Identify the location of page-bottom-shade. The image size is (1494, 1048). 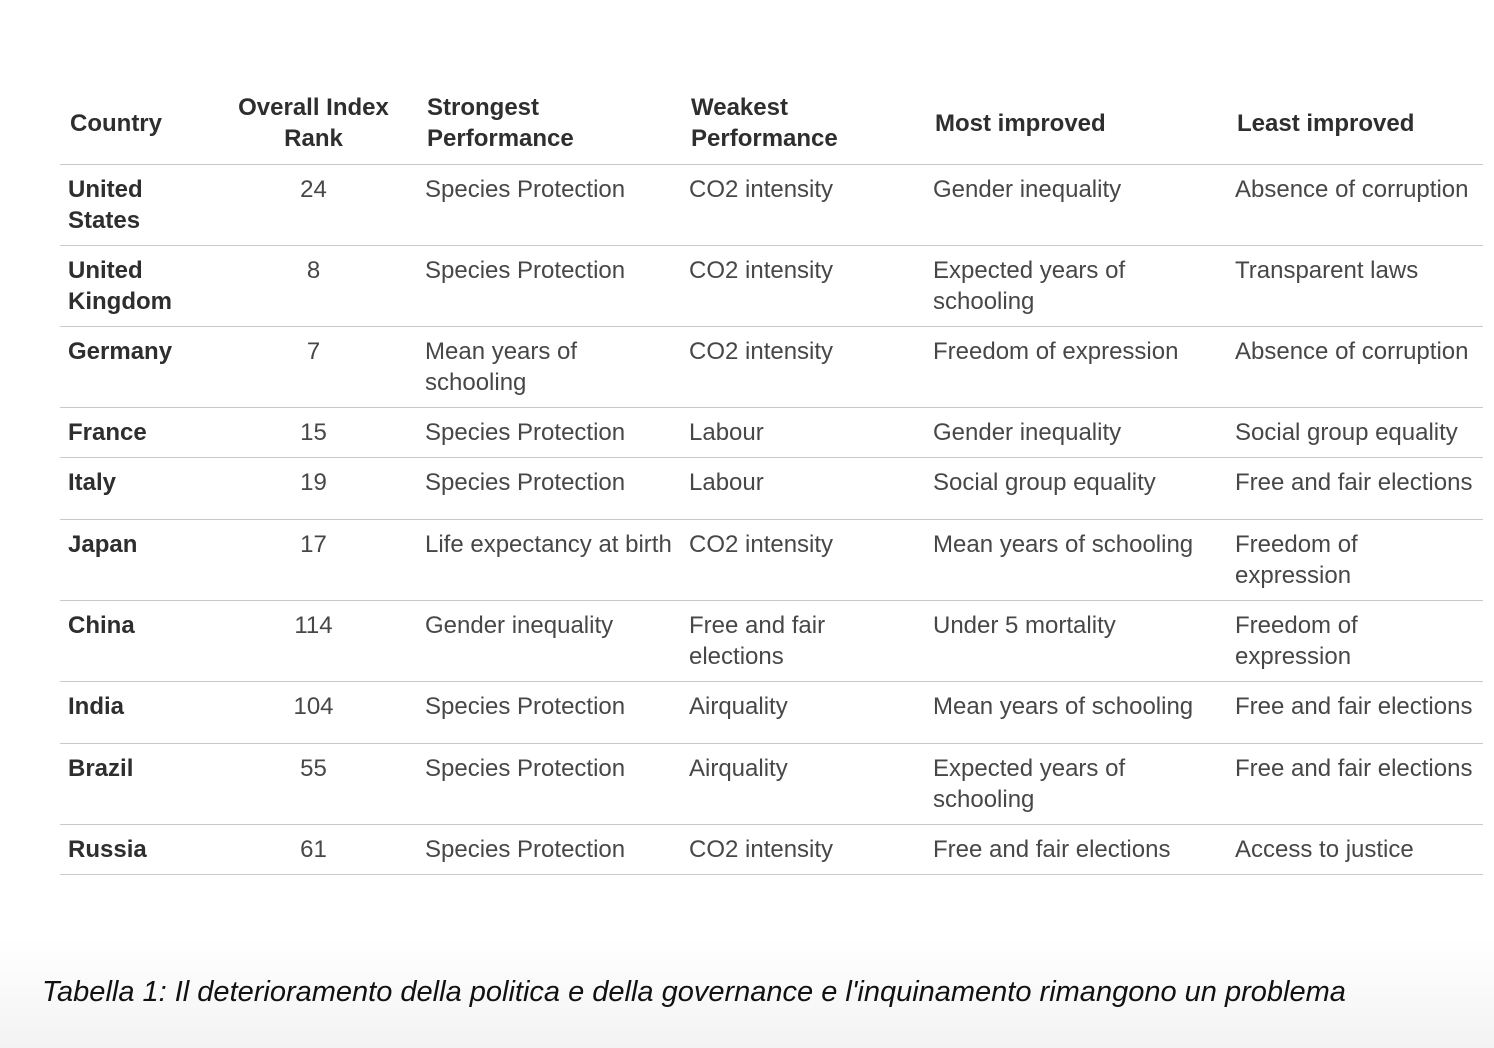
(747, 993).